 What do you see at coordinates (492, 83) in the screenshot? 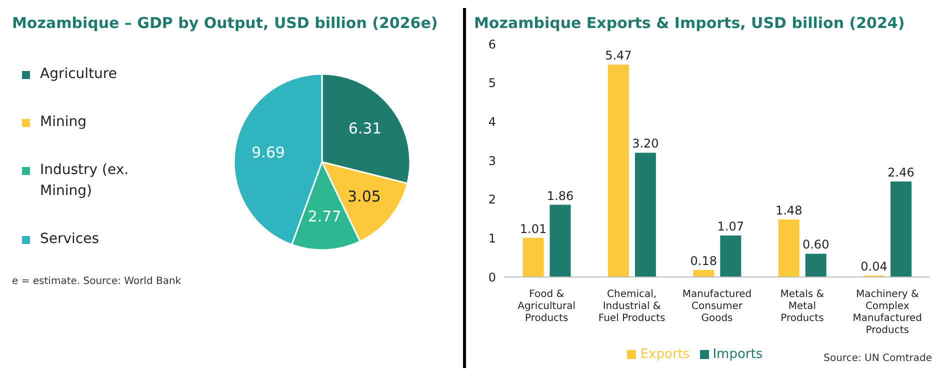
I see `y-tick-label: 5` at bounding box center [492, 83].